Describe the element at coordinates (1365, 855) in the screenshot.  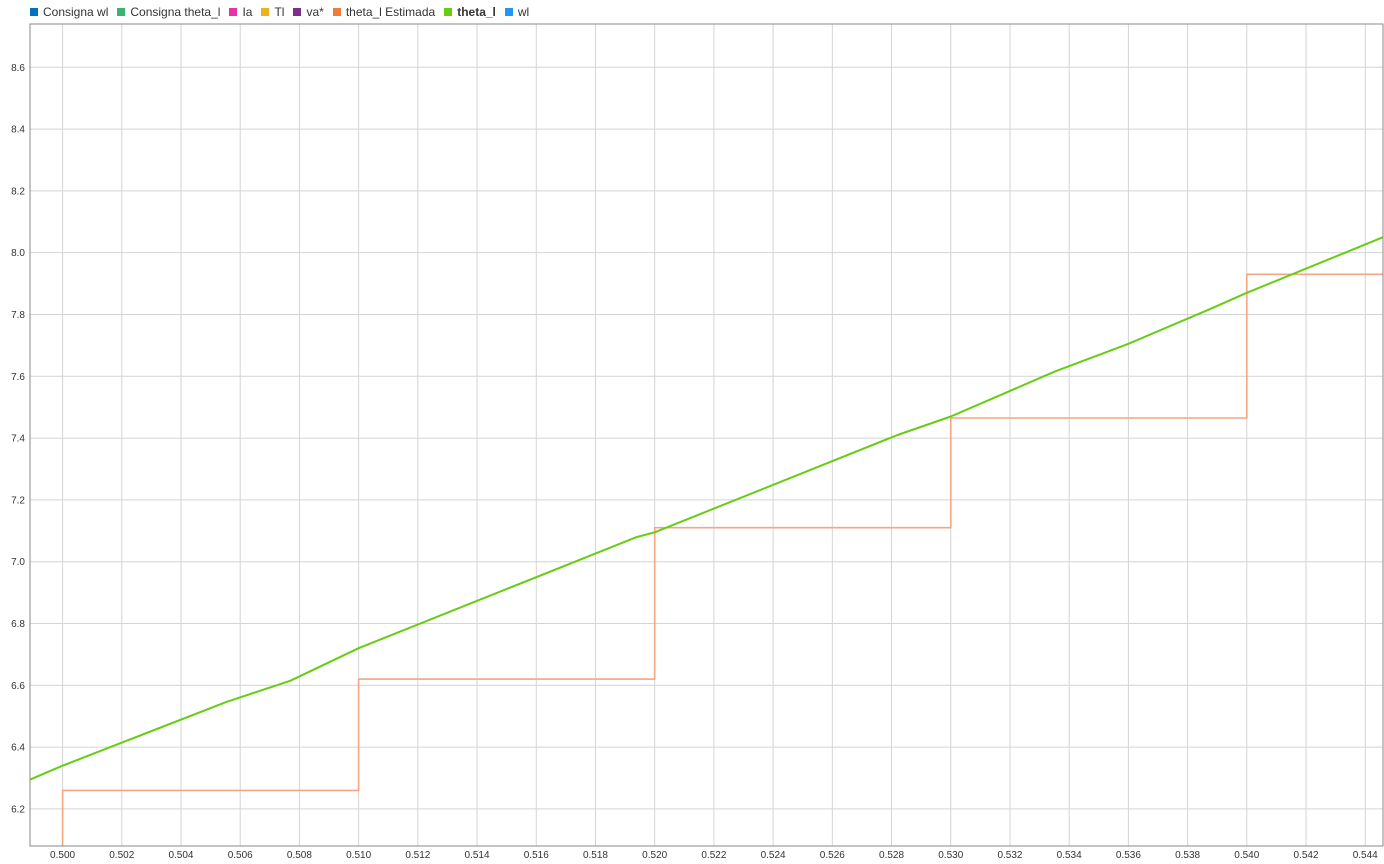
I see `x-tick-label: 0.544` at that location.